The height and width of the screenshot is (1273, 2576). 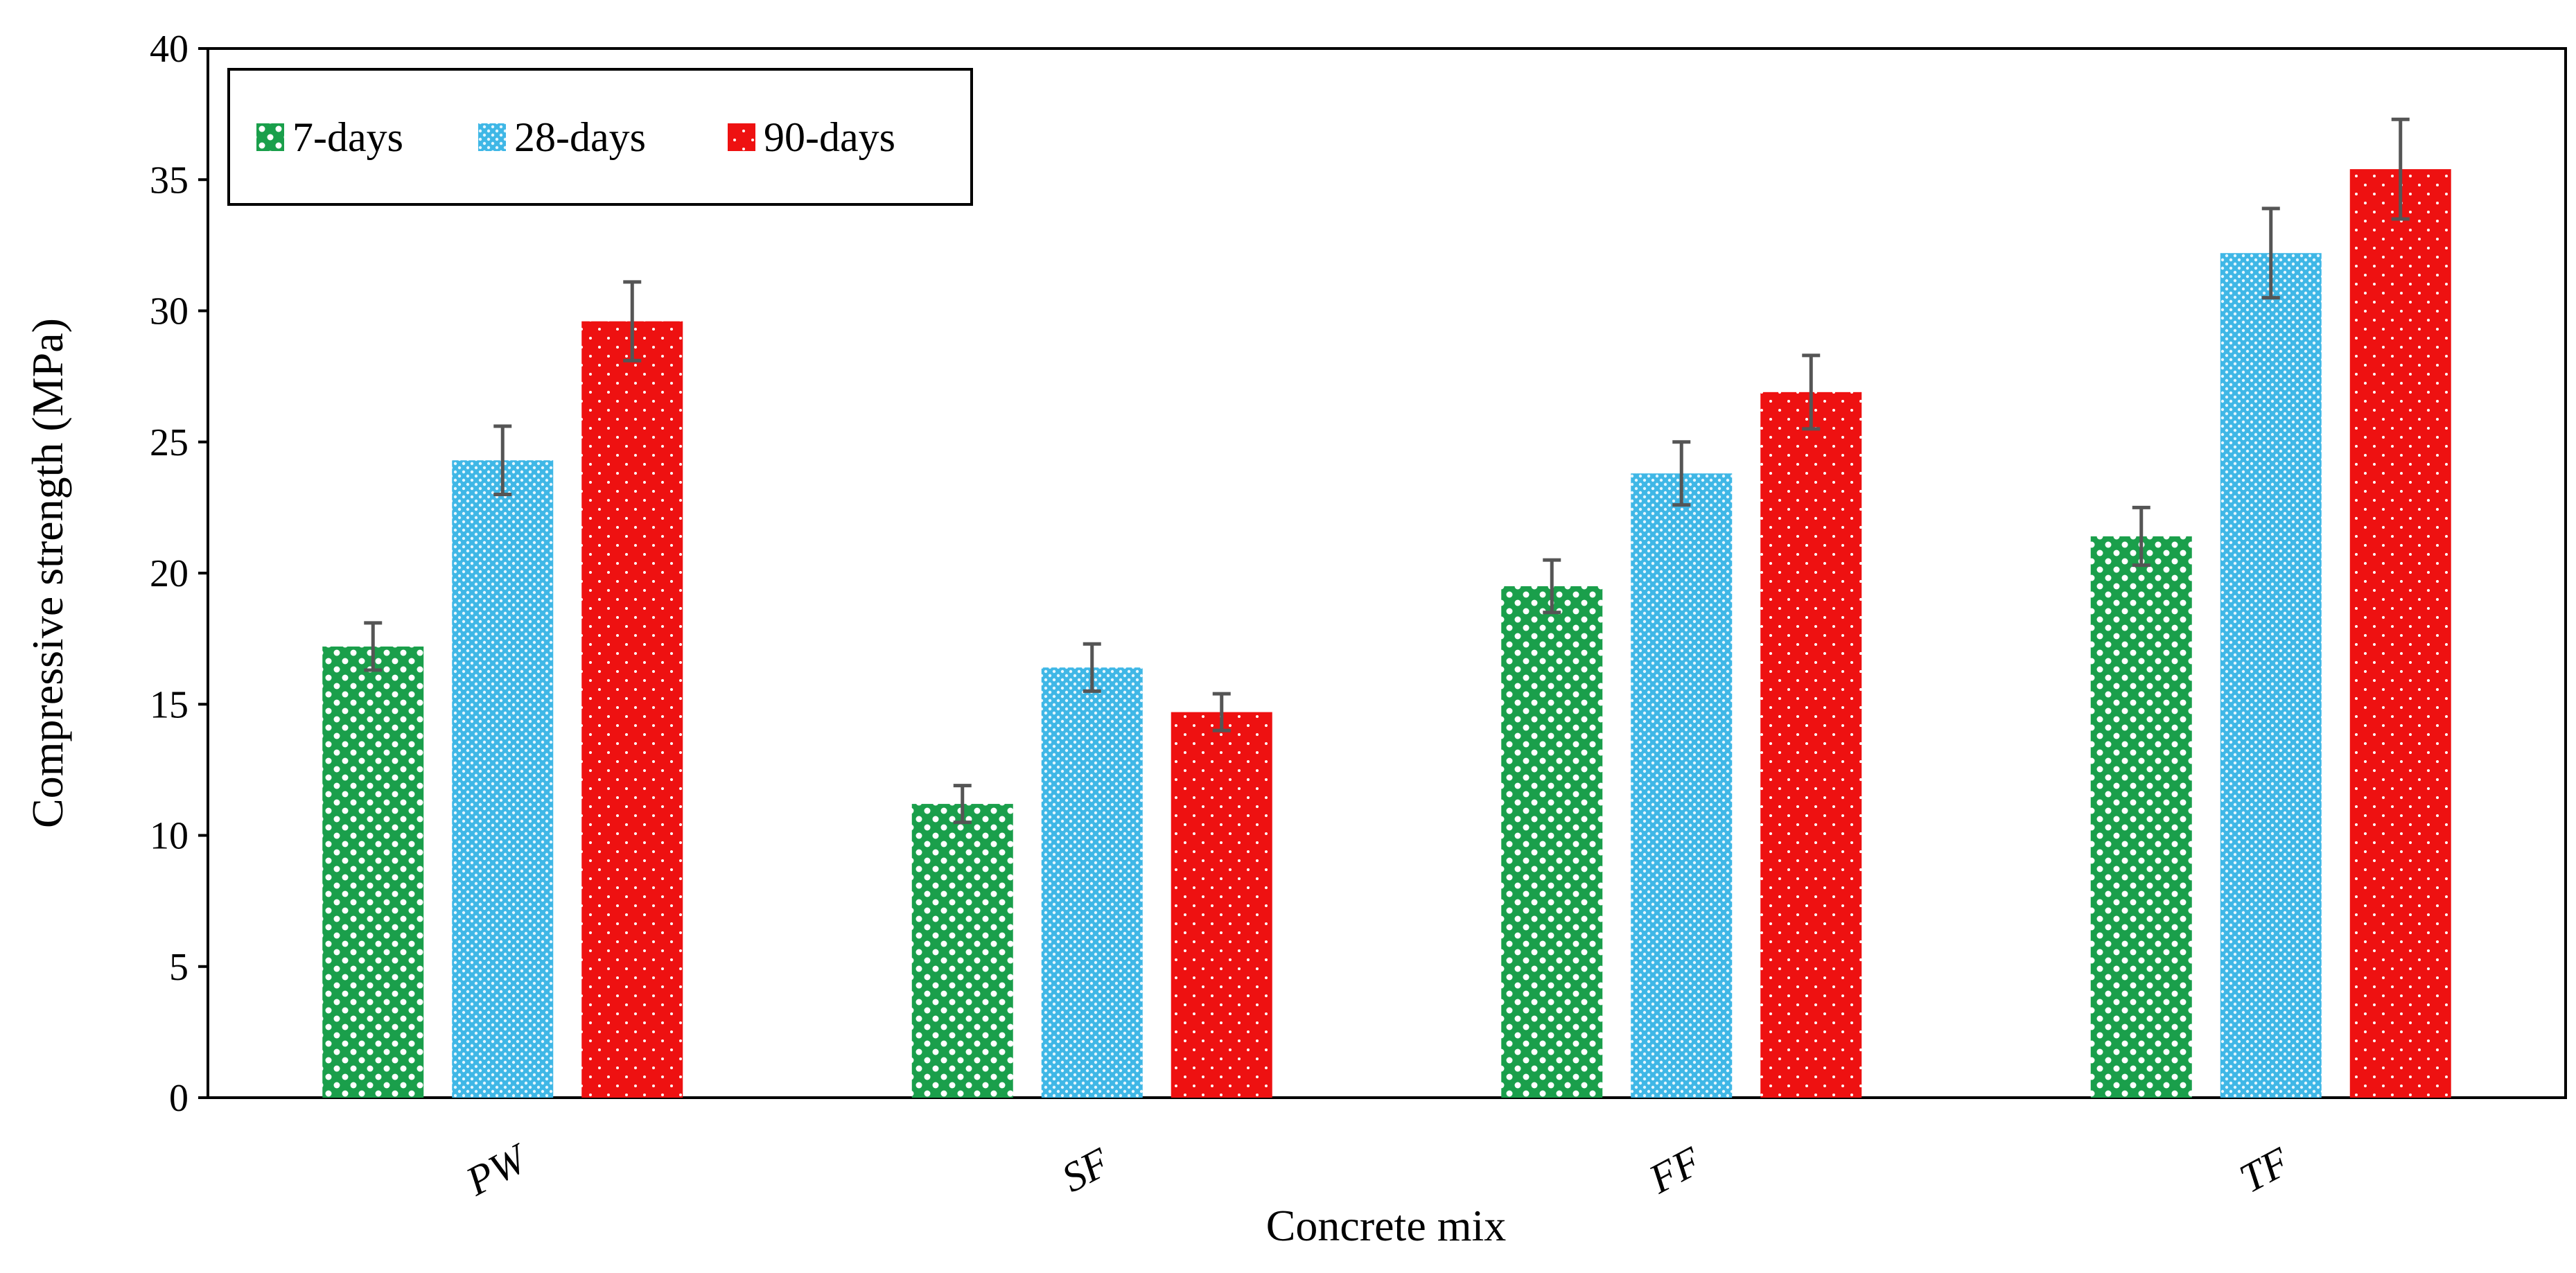 I want to click on y-tick-label: 20, so click(x=169, y=574).